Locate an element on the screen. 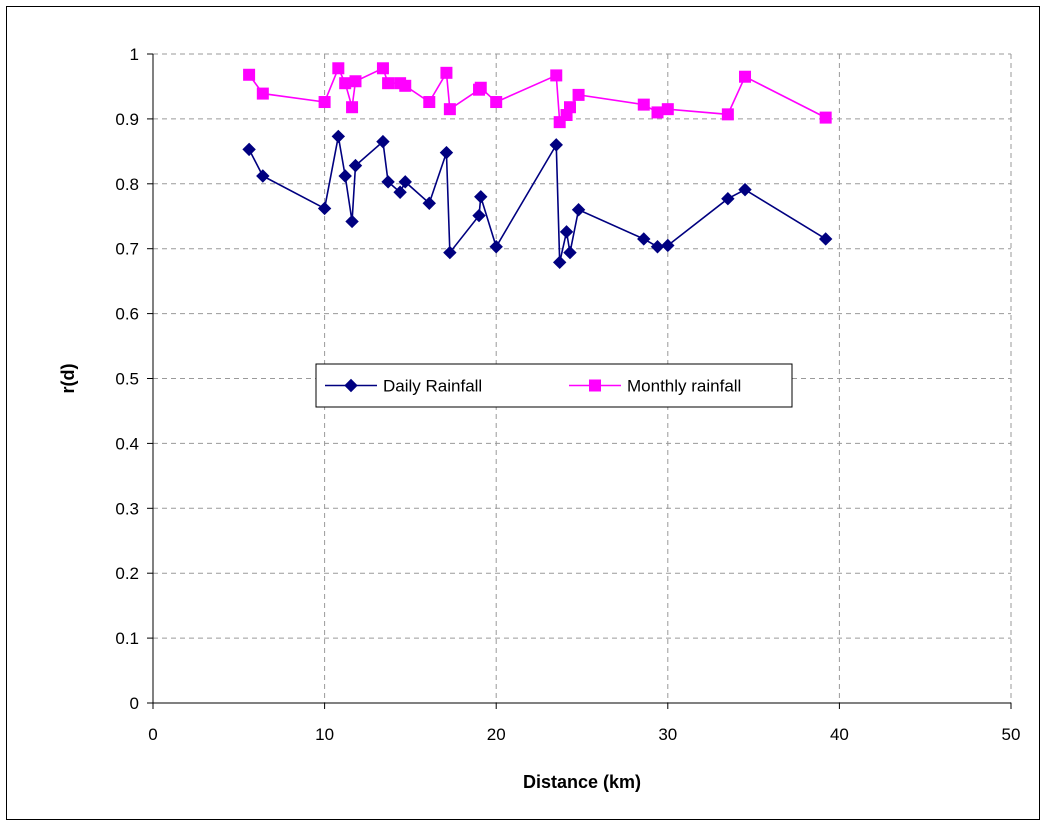  y-tick-label: 0.4 is located at coordinates (127, 443).